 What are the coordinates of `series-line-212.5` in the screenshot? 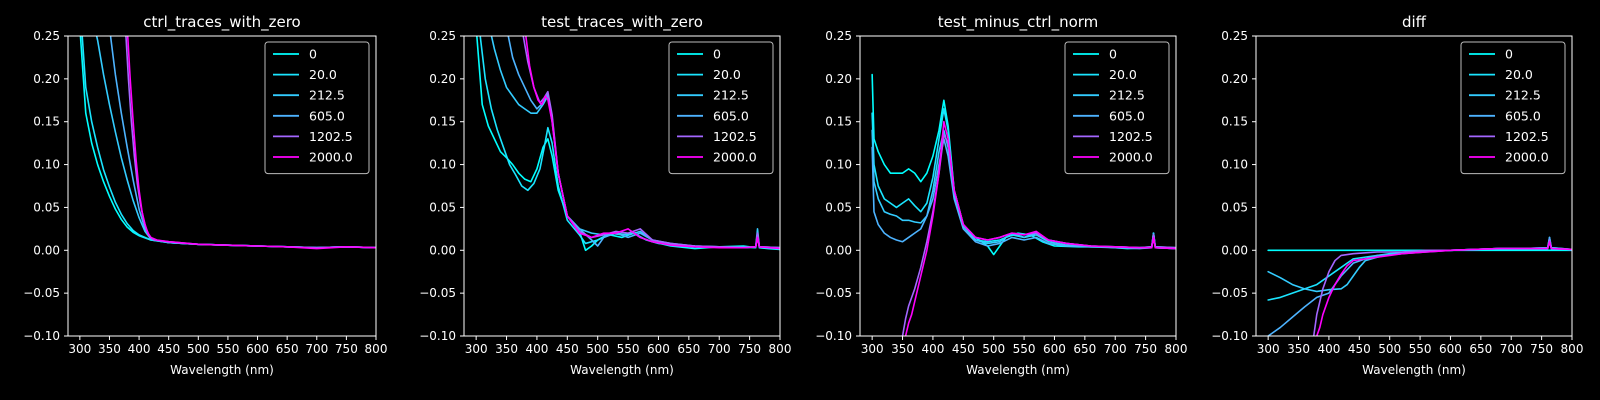 It's located at (1419, 264).